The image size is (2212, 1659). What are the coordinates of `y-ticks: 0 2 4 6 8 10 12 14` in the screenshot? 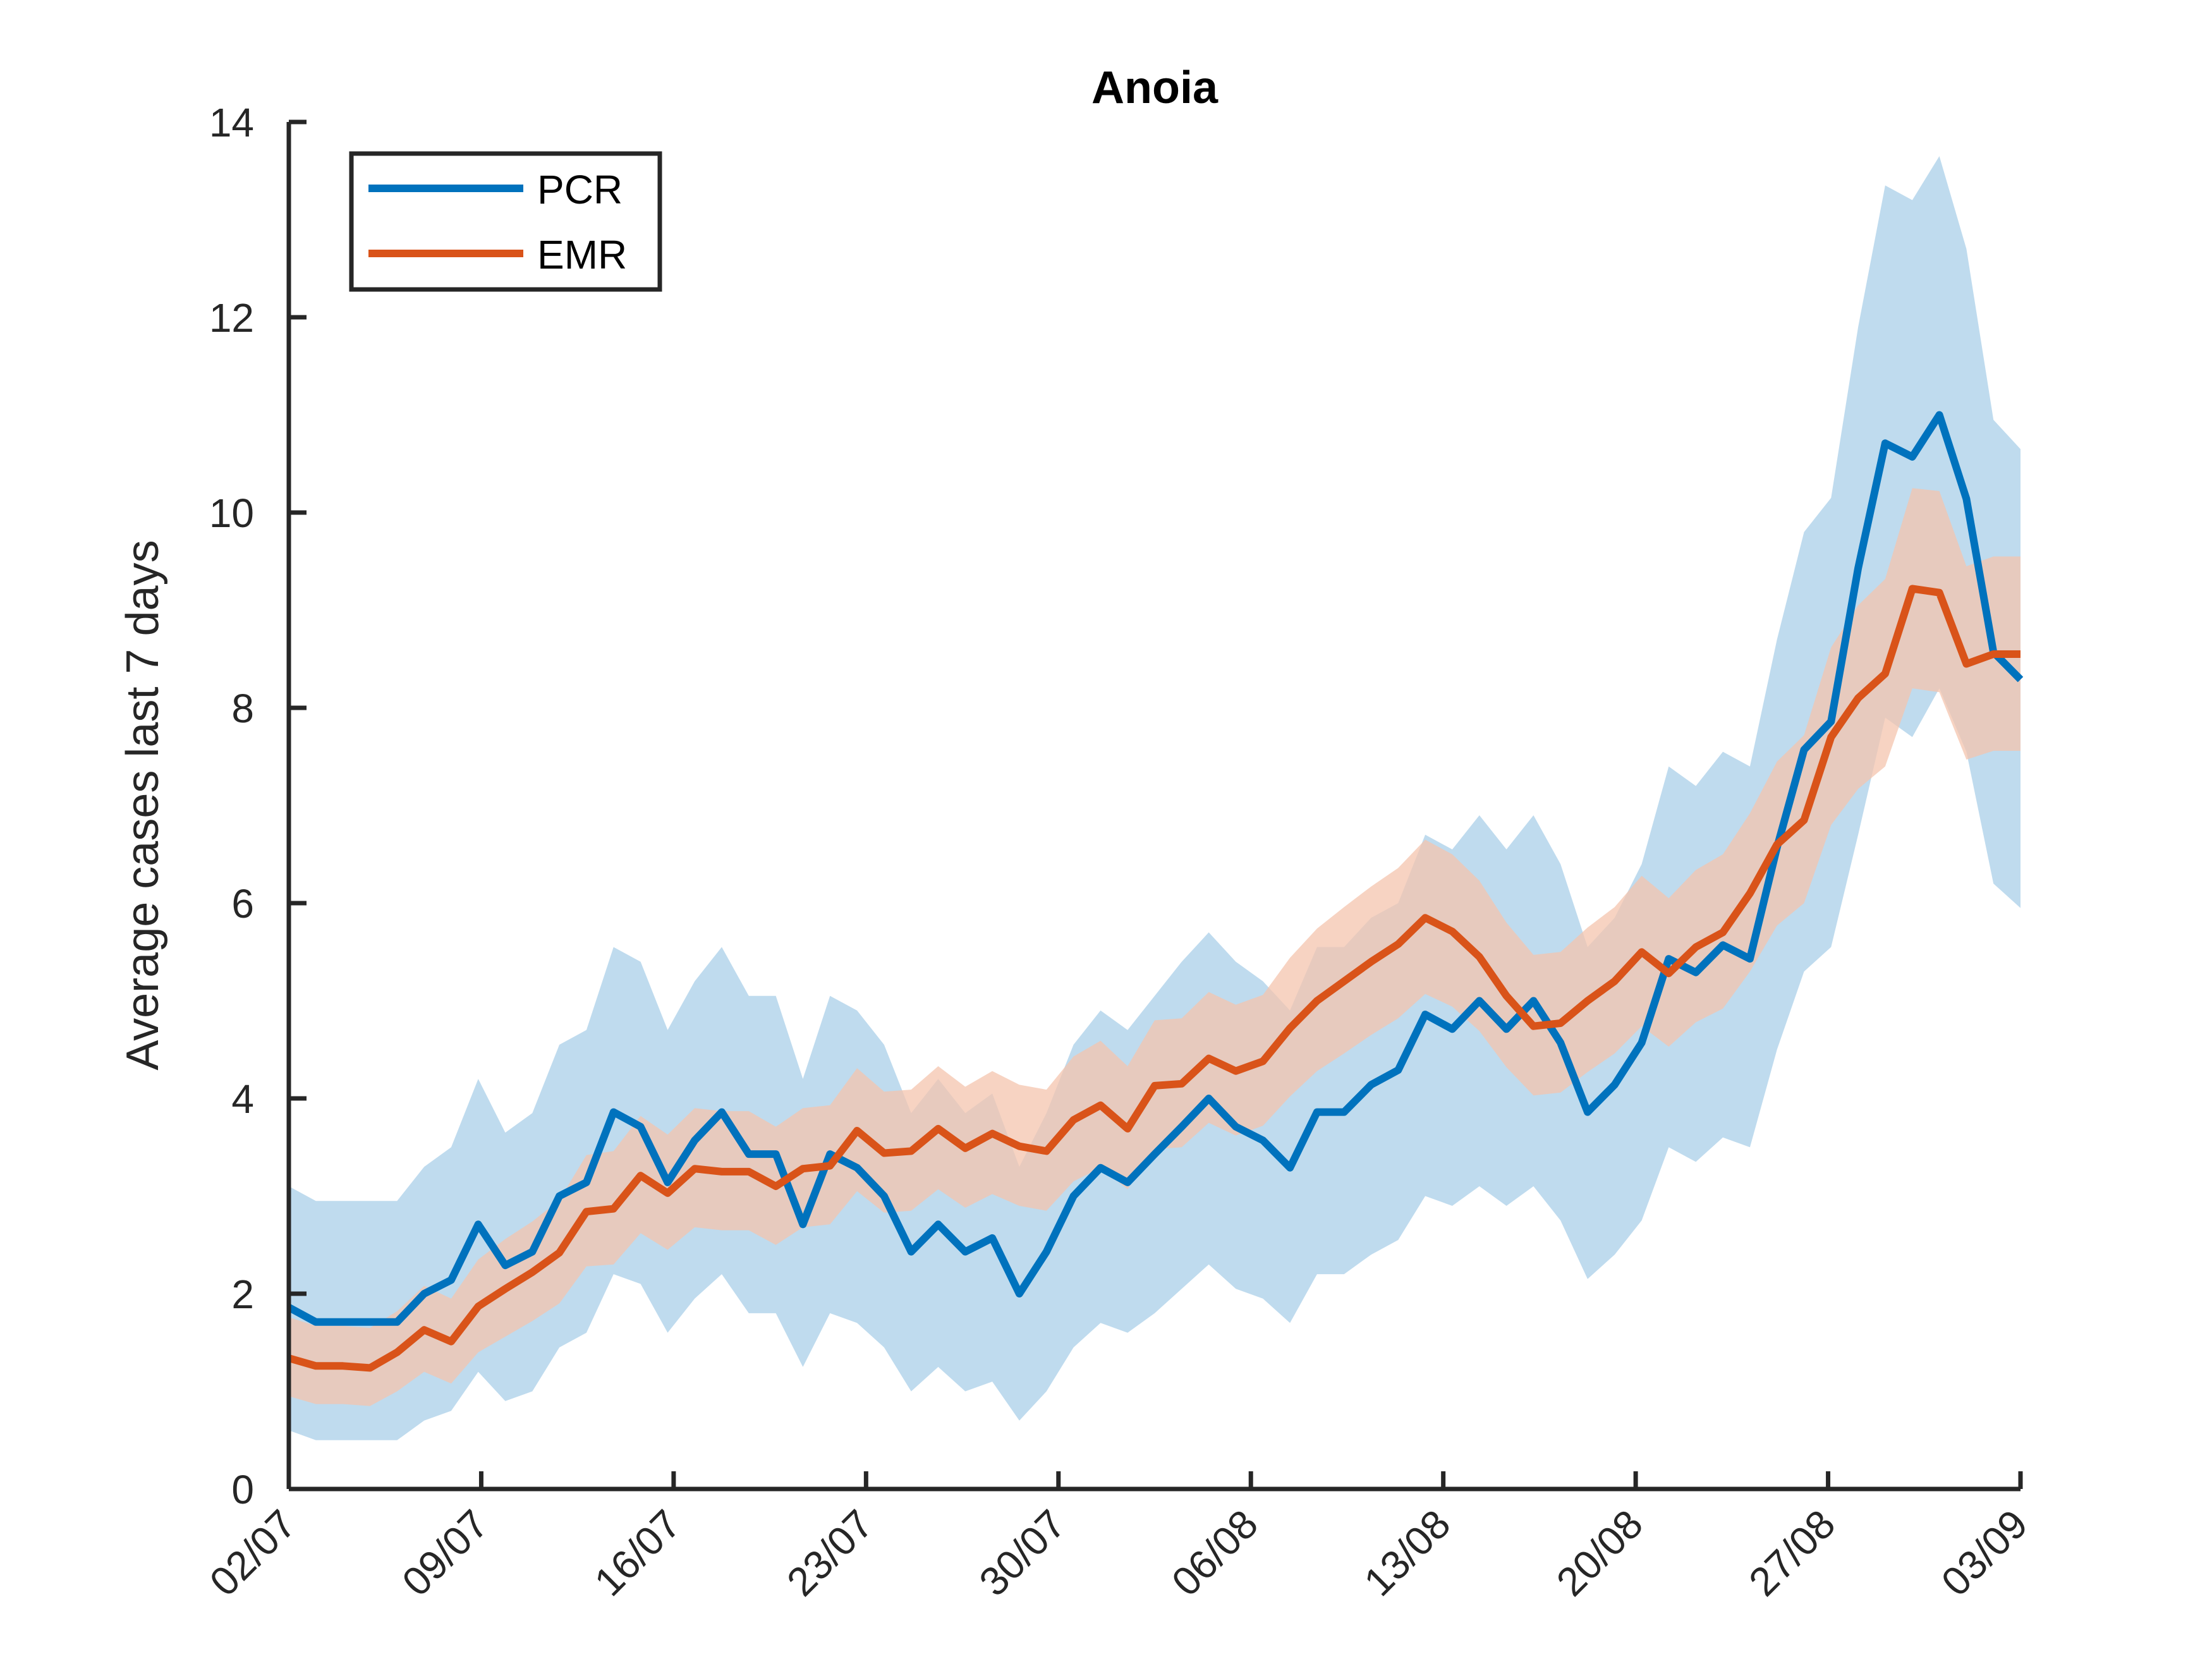 It's located at (258, 806).